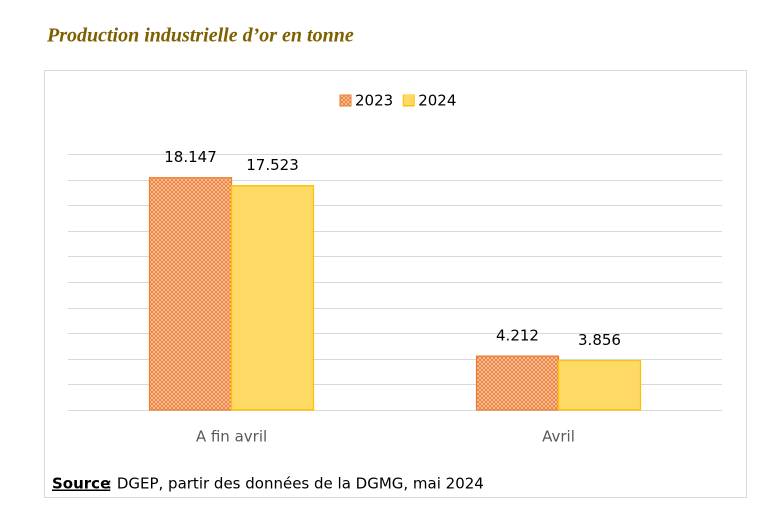 The image size is (765, 510). What do you see at coordinates (272, 165) in the screenshot?
I see `data-label: 17.523` at bounding box center [272, 165].